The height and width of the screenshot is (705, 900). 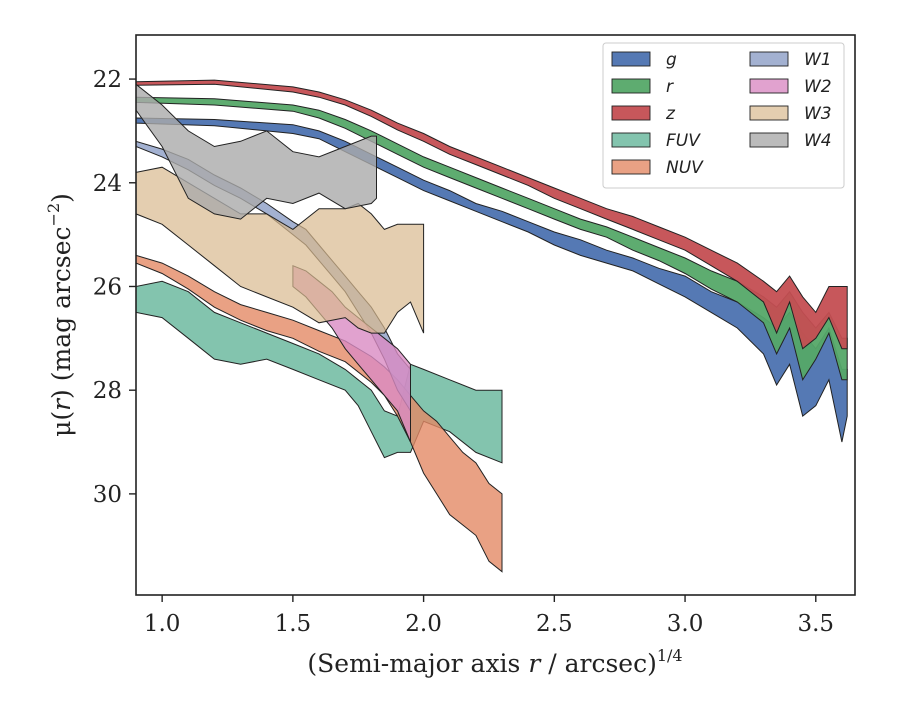 What do you see at coordinates (631, 167) in the screenshot?
I see `legend-swatch-nuv` at bounding box center [631, 167].